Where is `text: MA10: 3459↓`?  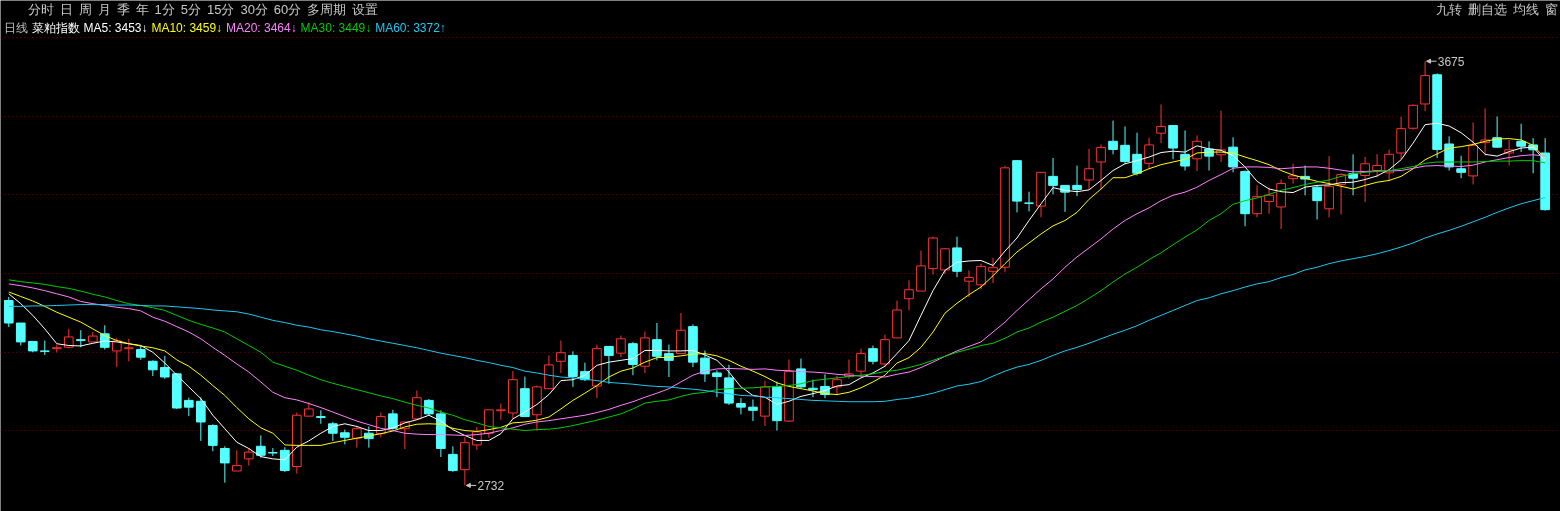
text: MA10: 3459↓ is located at coordinates (187, 27).